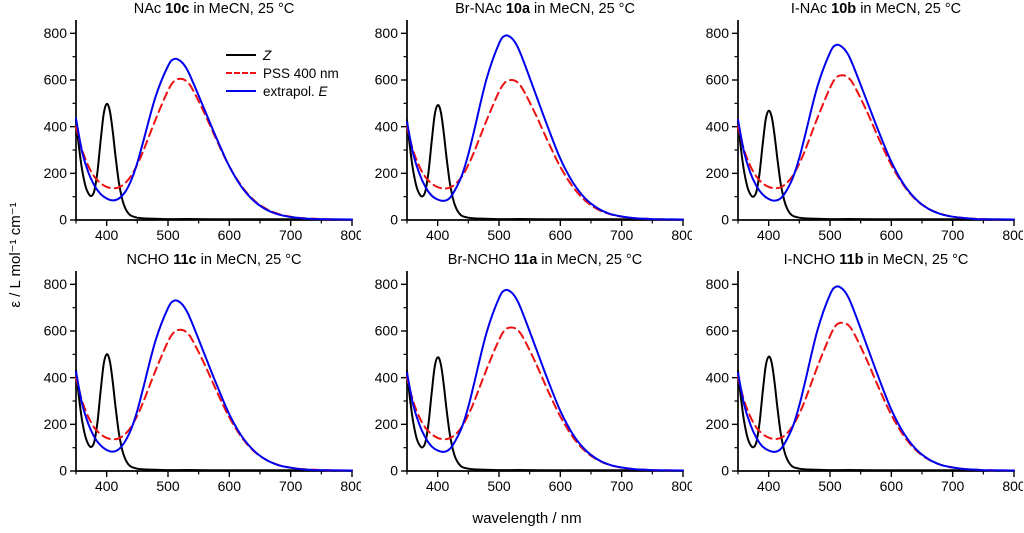 This screenshot has width=1024, height=533. What do you see at coordinates (811, 260) in the screenshot?
I see `title-prefix: I-NCHO` at bounding box center [811, 260].